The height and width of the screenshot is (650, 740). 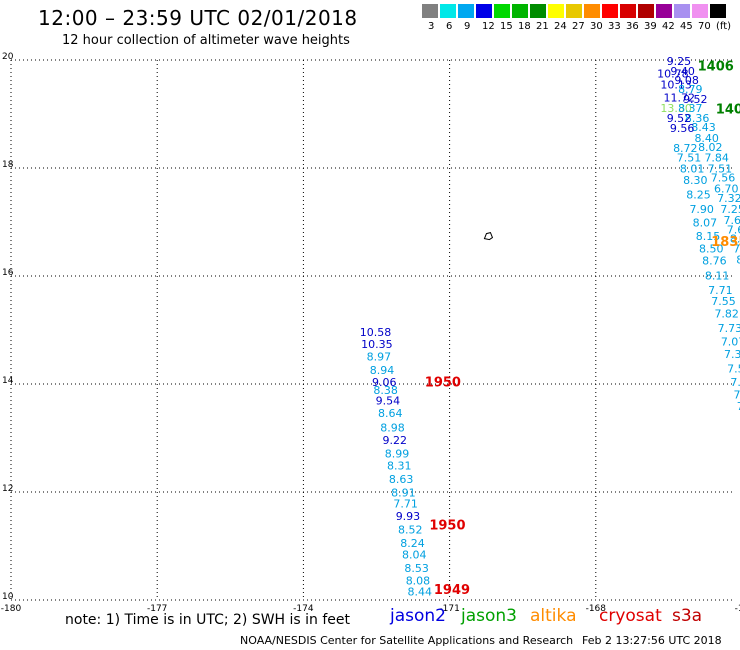 I want to click on swh-value: 7.73, so click(x=729, y=328).